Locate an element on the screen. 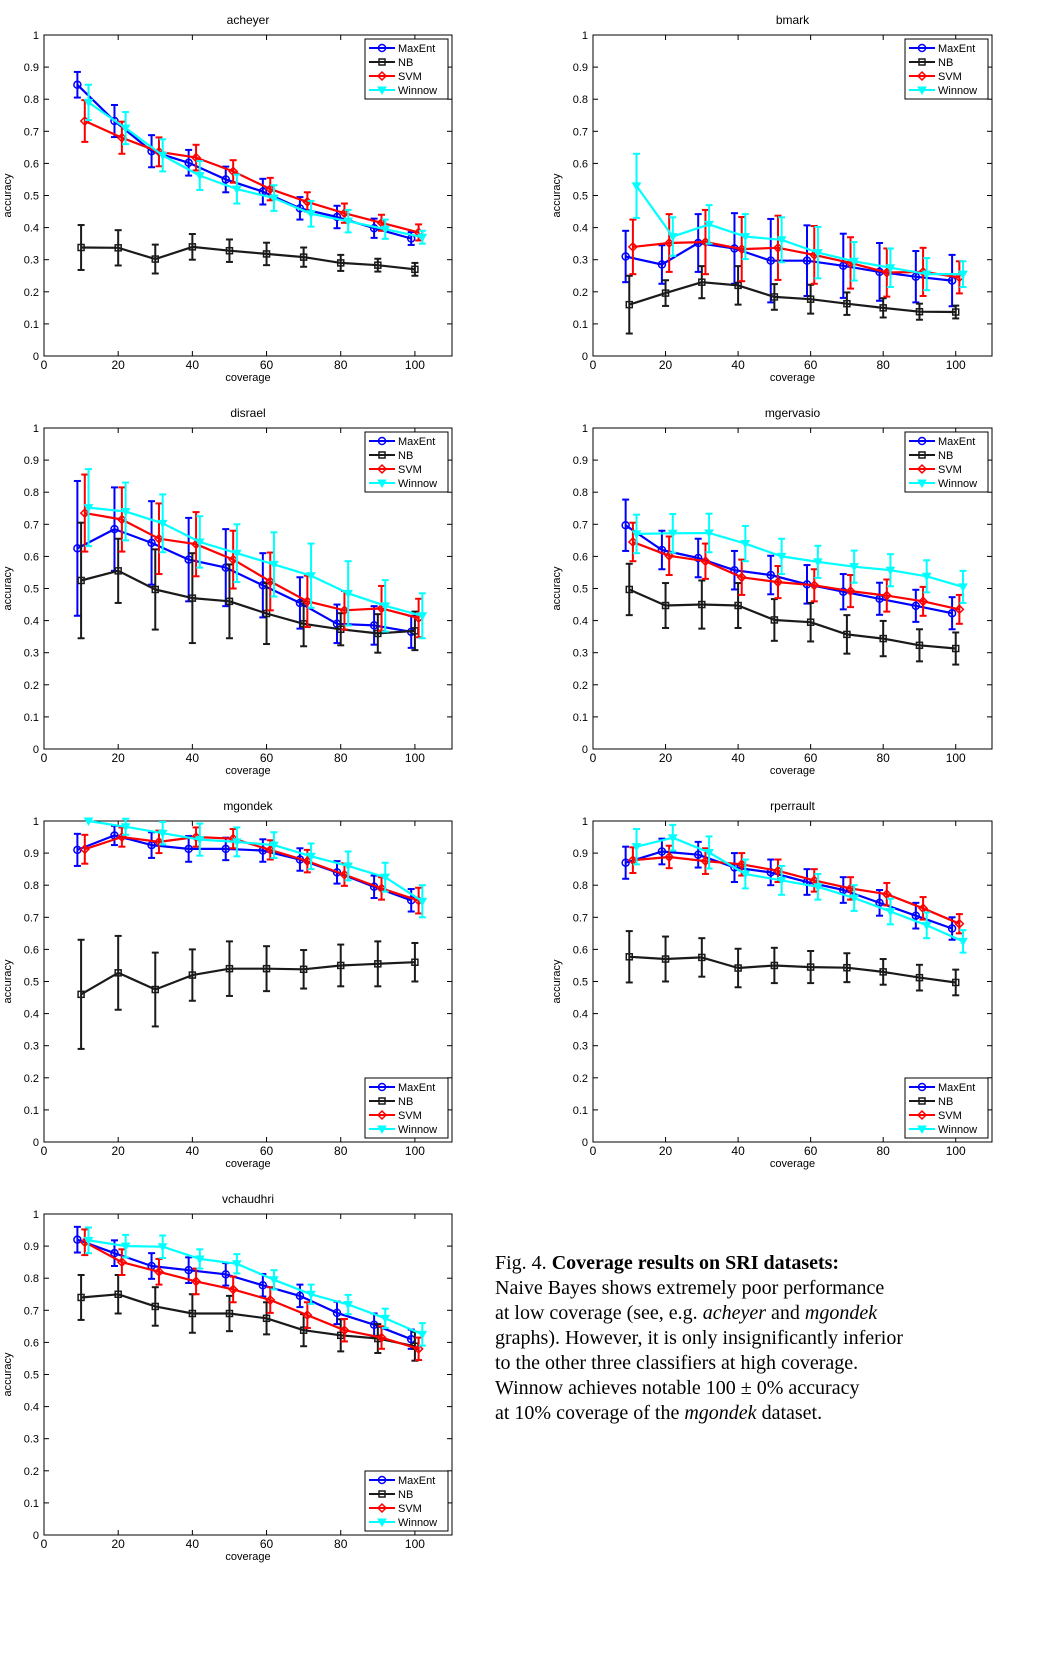 The height and width of the screenshot is (1662, 1053). series-MaxEnt is located at coordinates (789, 889).